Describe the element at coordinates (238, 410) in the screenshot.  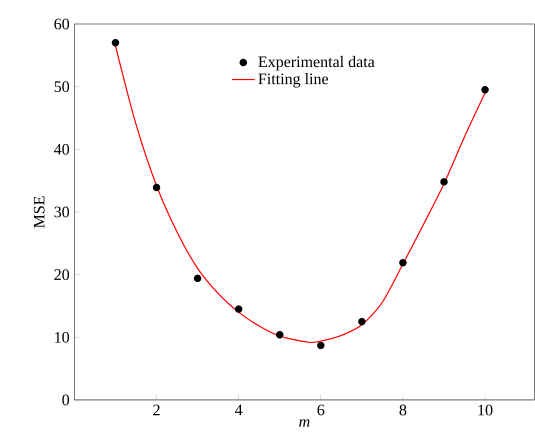
I see `x-tick-label: 4` at that location.